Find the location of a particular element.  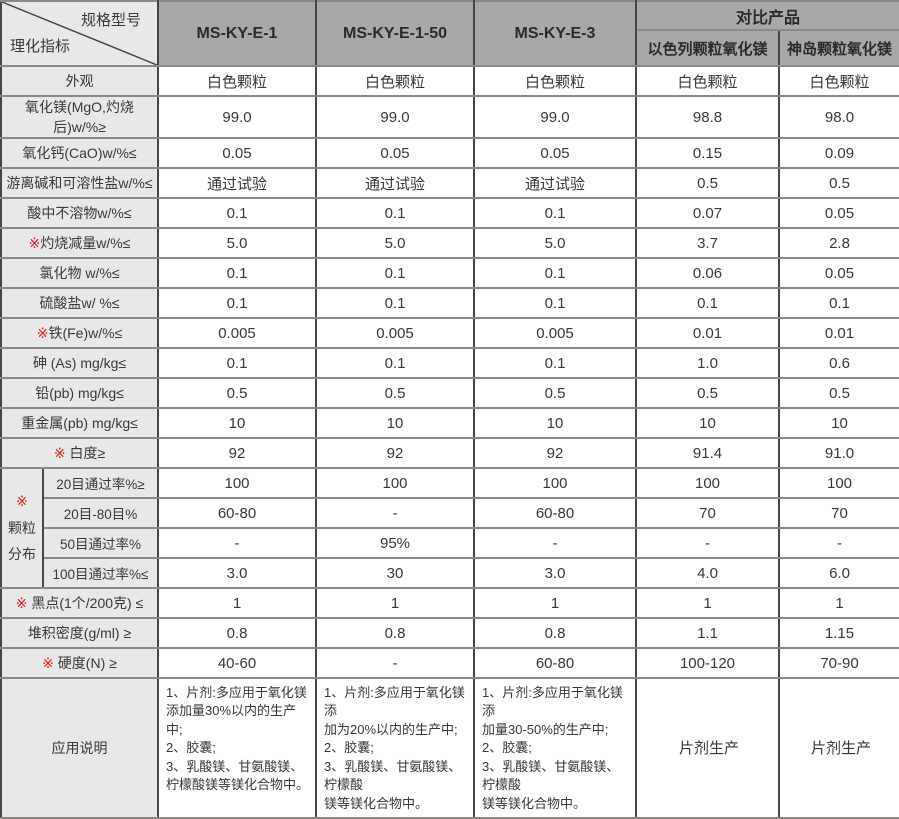

row-label-text: 外观 is located at coordinates (79, 81).